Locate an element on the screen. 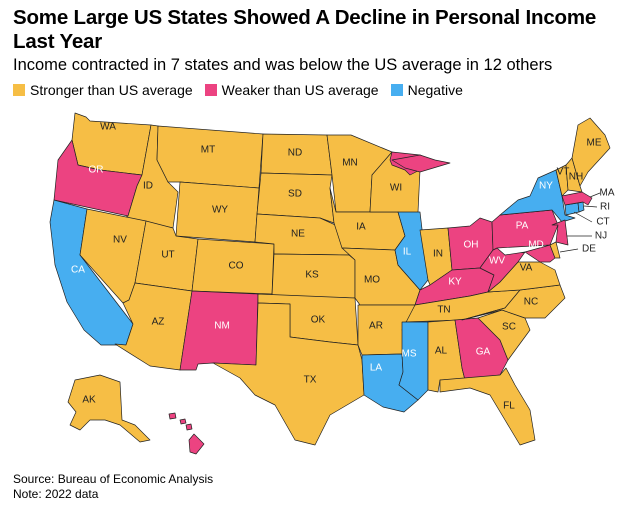 The width and height of the screenshot is (631, 506). label-GA: GA is located at coordinates (483, 352).